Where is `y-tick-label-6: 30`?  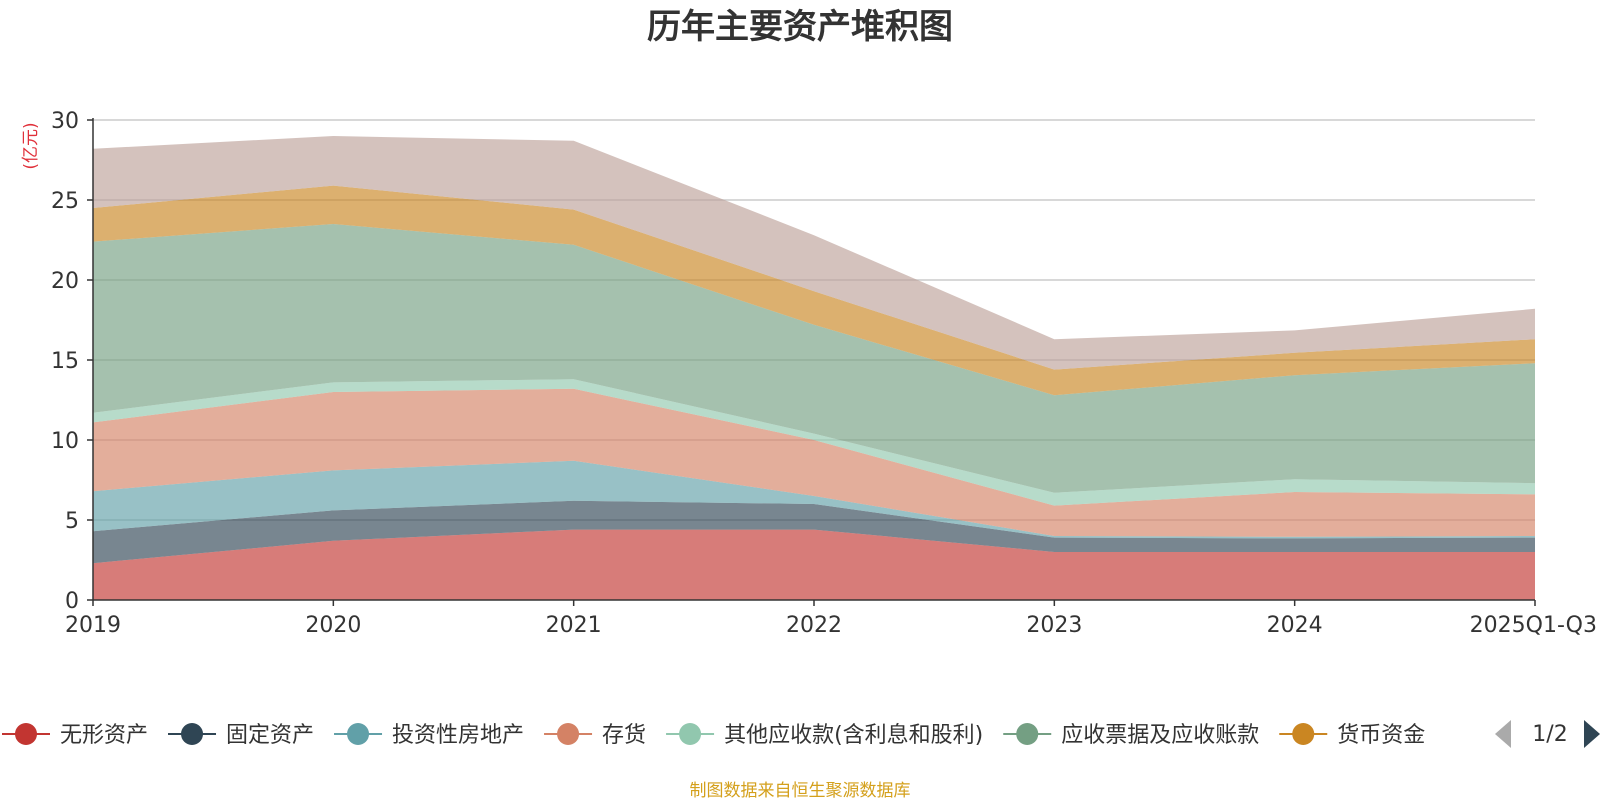
y-tick-label-6: 30 is located at coordinates (65, 121).